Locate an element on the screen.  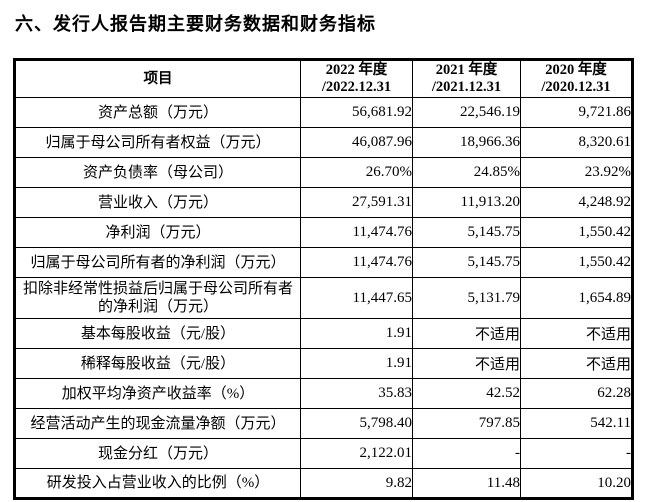
table-row-weighted-roe: 加权平均净资产收益率（%） 35.83 42.52 62.28 is located at coordinates (323, 393).